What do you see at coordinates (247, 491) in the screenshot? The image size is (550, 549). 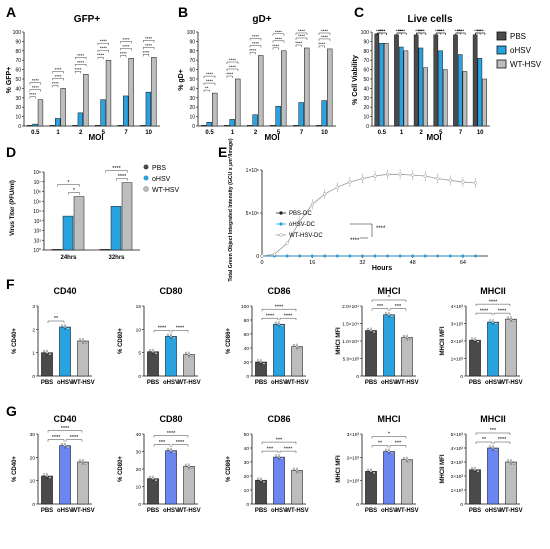 I see `panel-g3-ytick-label: 10` at bounding box center [247, 491].